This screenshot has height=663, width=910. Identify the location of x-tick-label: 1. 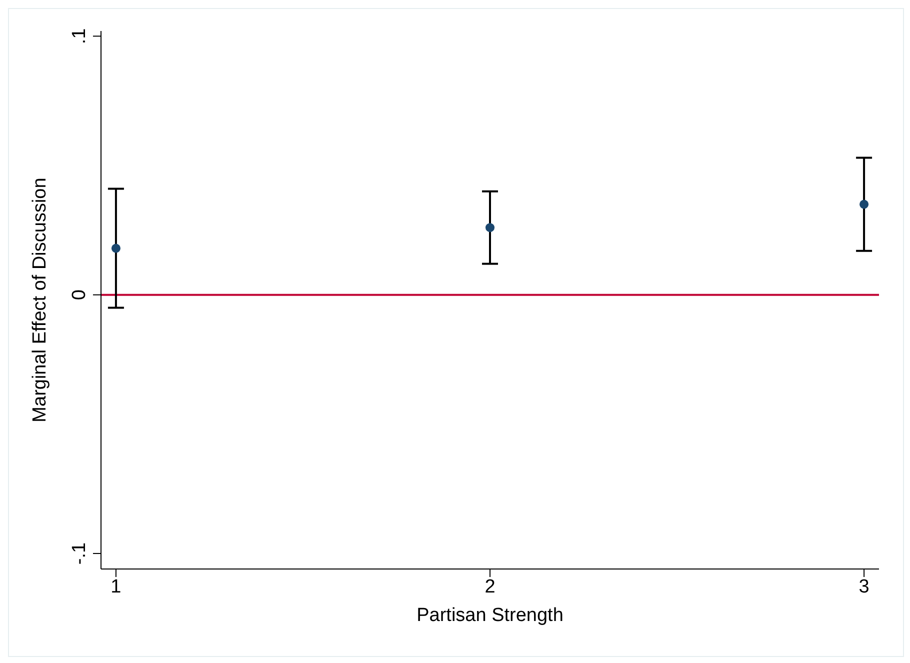
(116, 587).